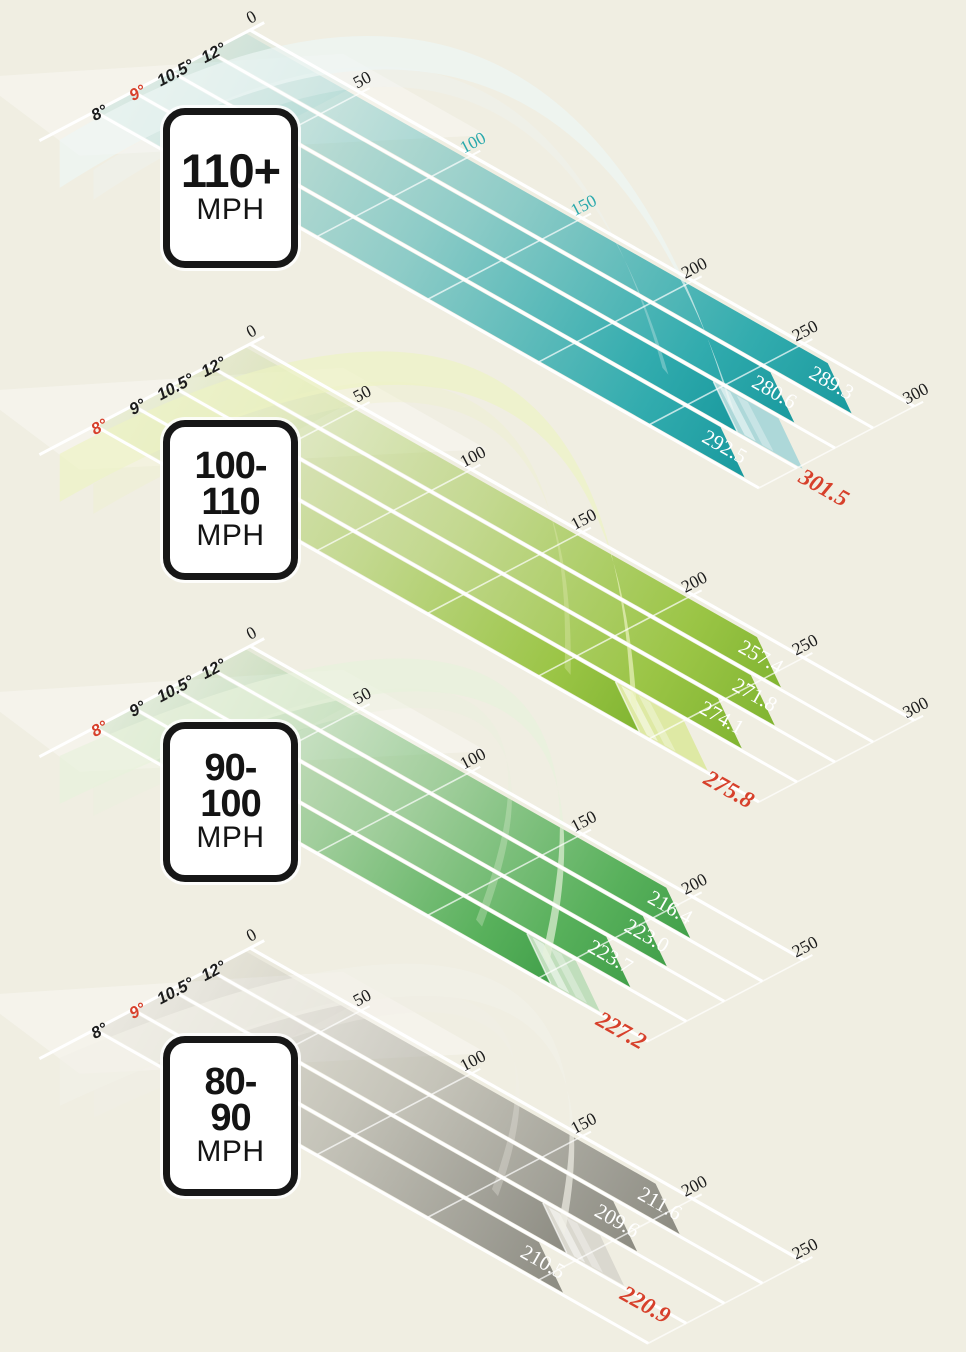 Image resolution: width=966 pixels, height=1352 pixels. I want to click on speed-sign-110+mph: 110+ MPH, so click(230, 188).